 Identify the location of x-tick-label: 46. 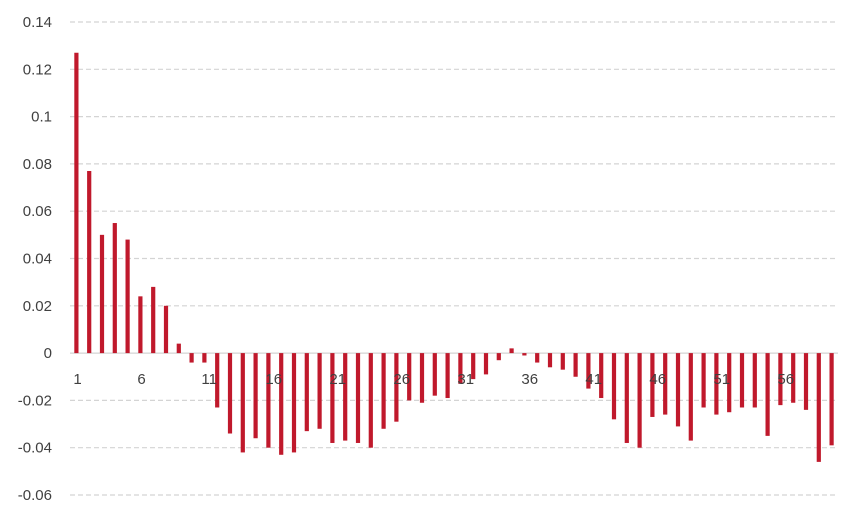
(657, 379).